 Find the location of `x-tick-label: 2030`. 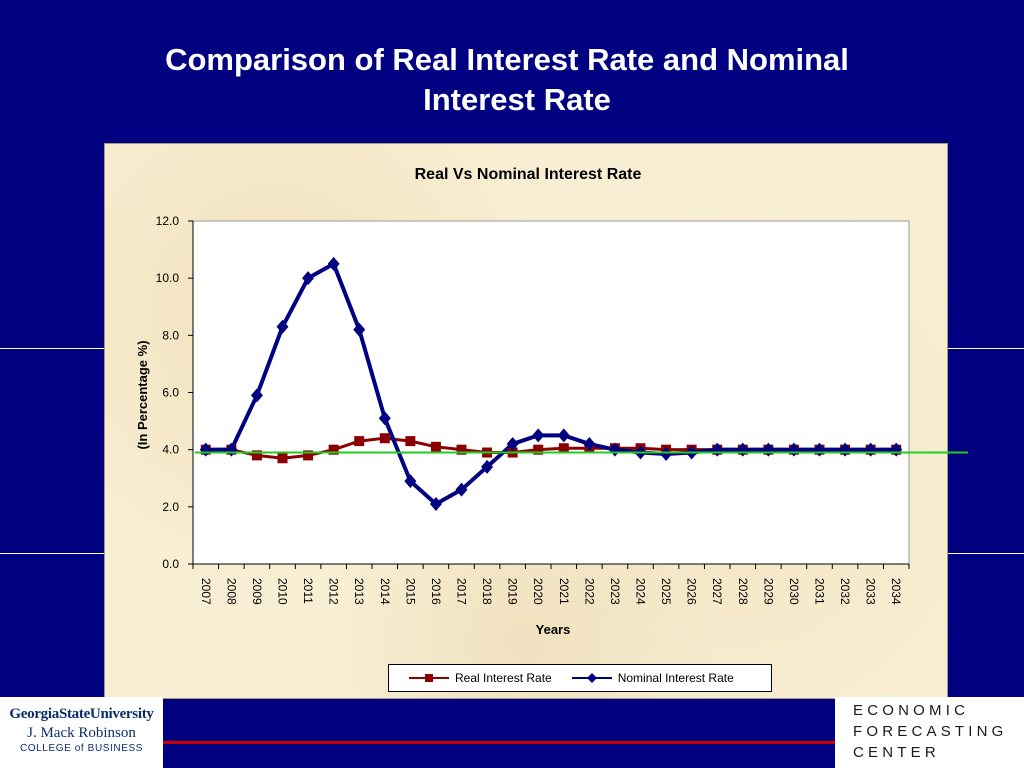

x-tick-label: 2030 is located at coordinates (794, 591).